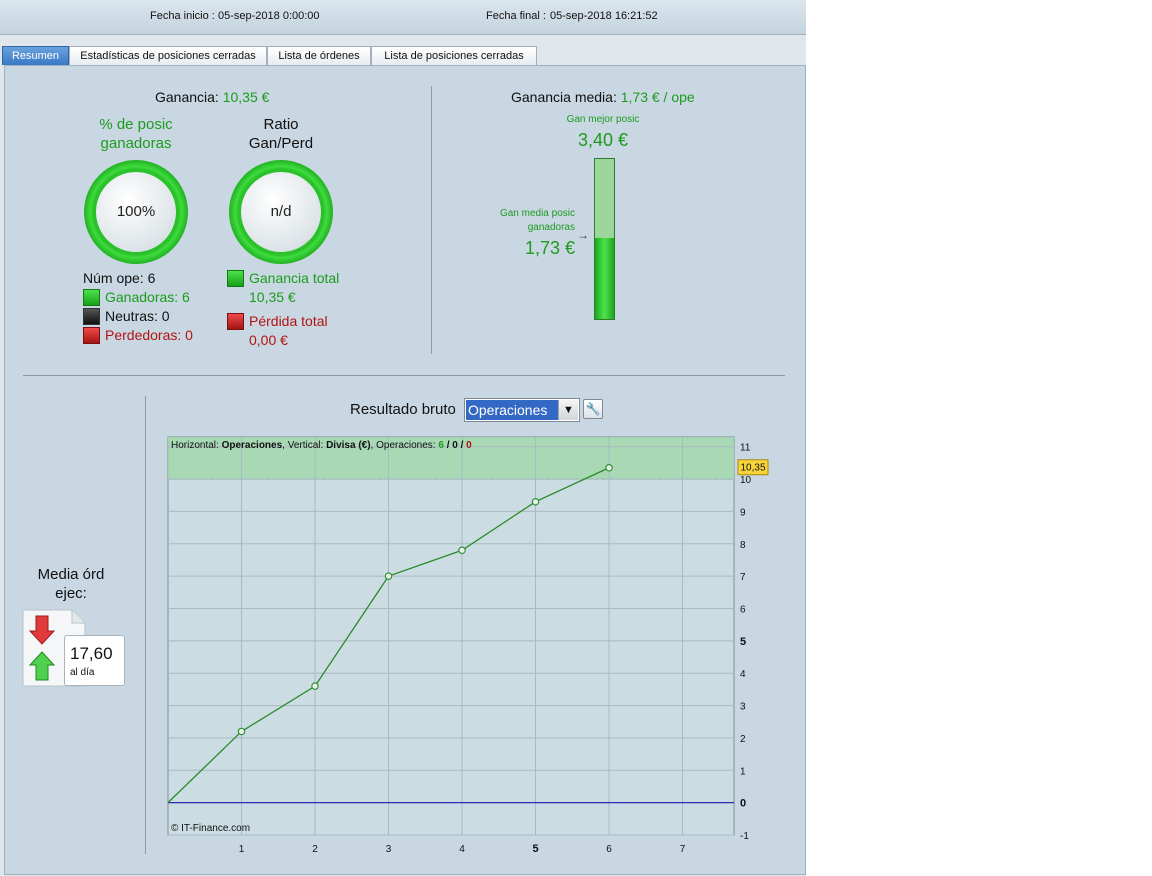  I want to click on start-date-label: Fecha inicio :, so click(182, 16).